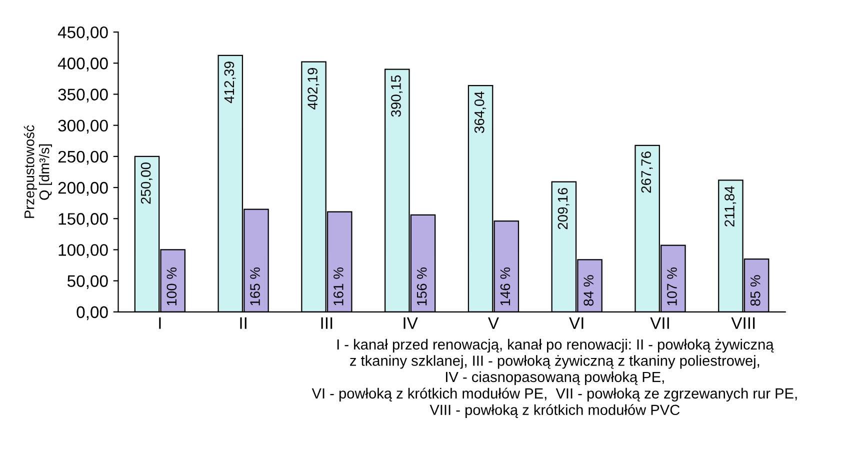  What do you see at coordinates (92, 313) in the screenshot?
I see `y-tick-label: 0,00` at bounding box center [92, 313].